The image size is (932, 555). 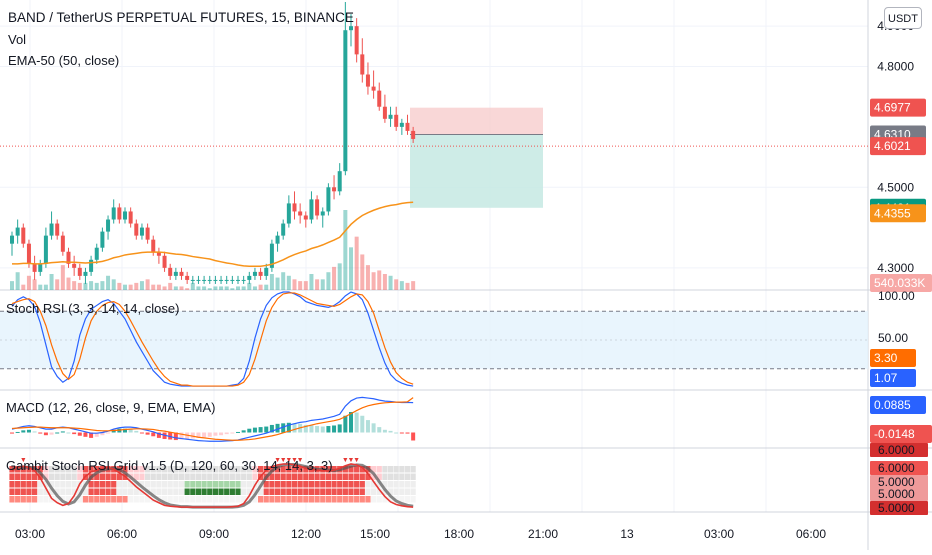 I want to click on price-label-ema: 4.4355, so click(x=892, y=213).